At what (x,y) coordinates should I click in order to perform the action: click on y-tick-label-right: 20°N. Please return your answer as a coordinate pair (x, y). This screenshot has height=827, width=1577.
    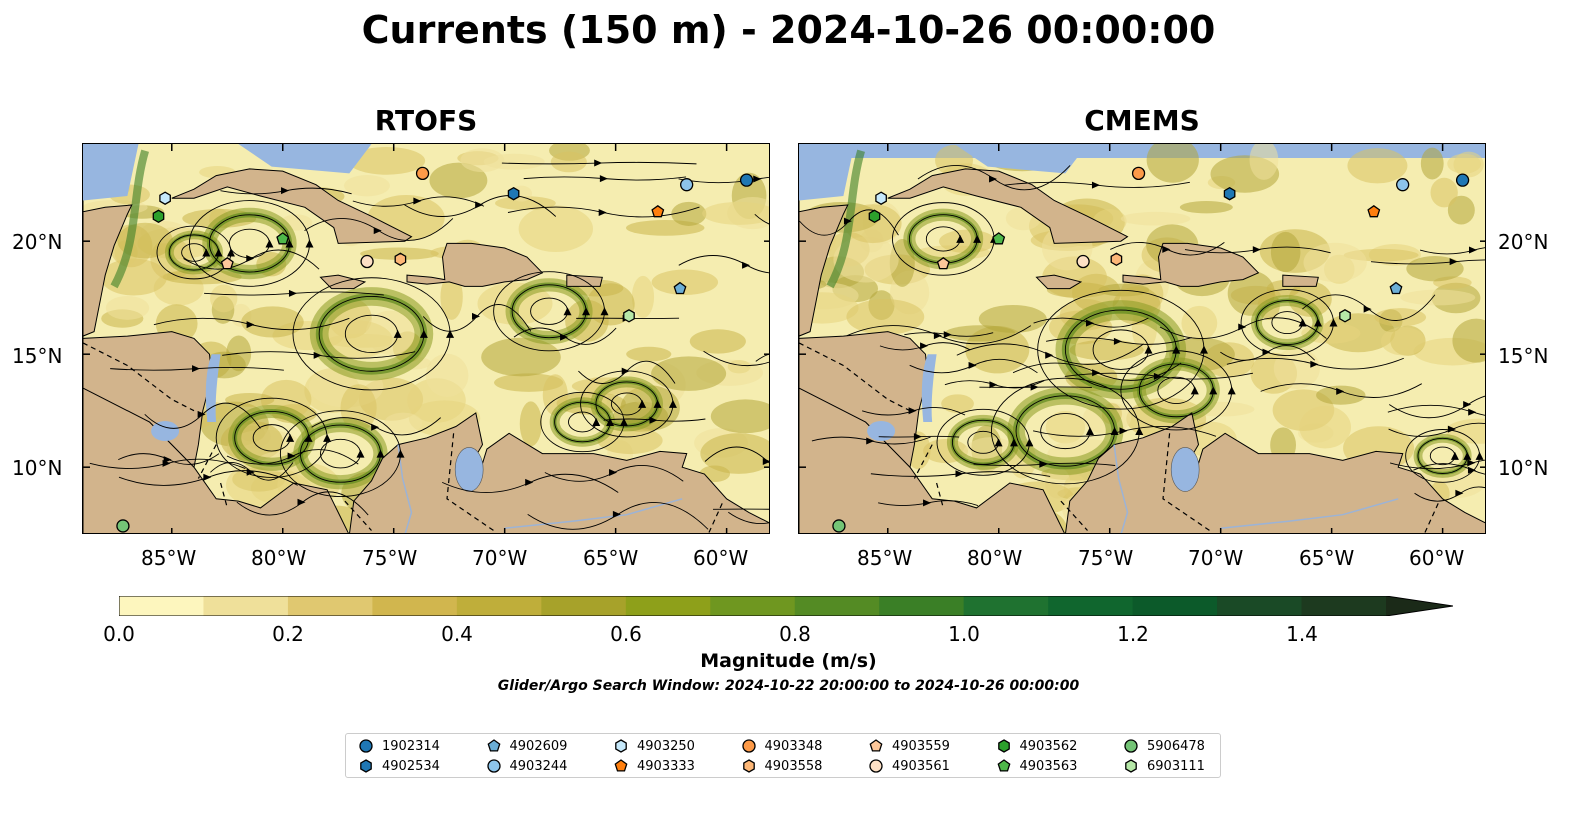
    Looking at the image, I should click on (1523, 242).